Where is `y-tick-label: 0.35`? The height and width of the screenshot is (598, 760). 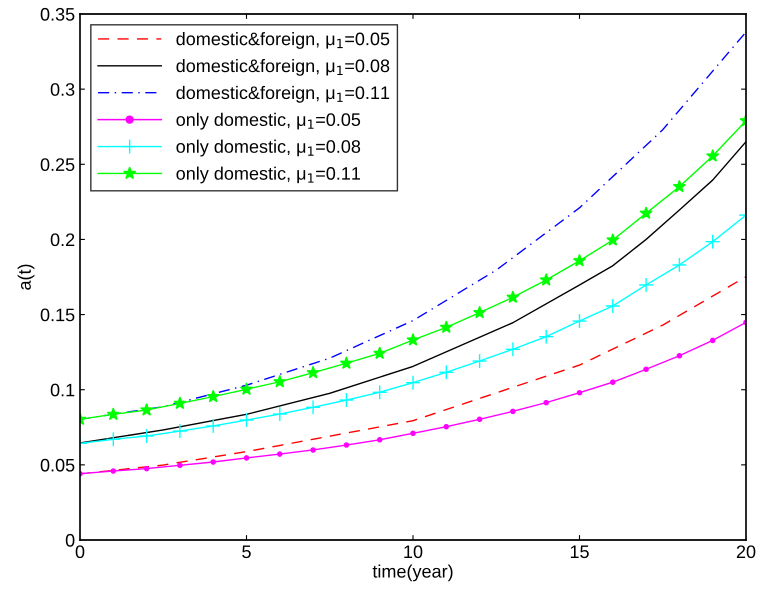
y-tick-label: 0.35 is located at coordinates (57, 14).